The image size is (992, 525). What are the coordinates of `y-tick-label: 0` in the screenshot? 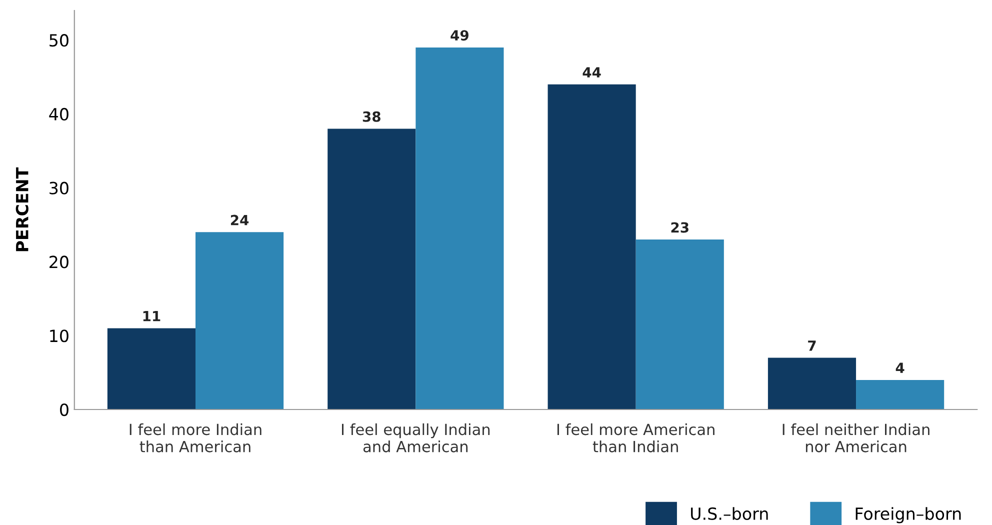 It's located at (64, 409).